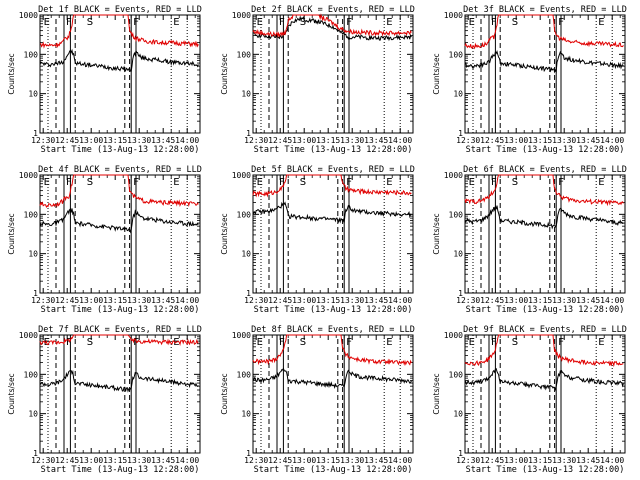 This screenshot has height=480, width=640. Describe the element at coordinates (120, 330) in the screenshot. I see `panel-title: Det 7f BLACK = Events, RED = LLD` at that location.